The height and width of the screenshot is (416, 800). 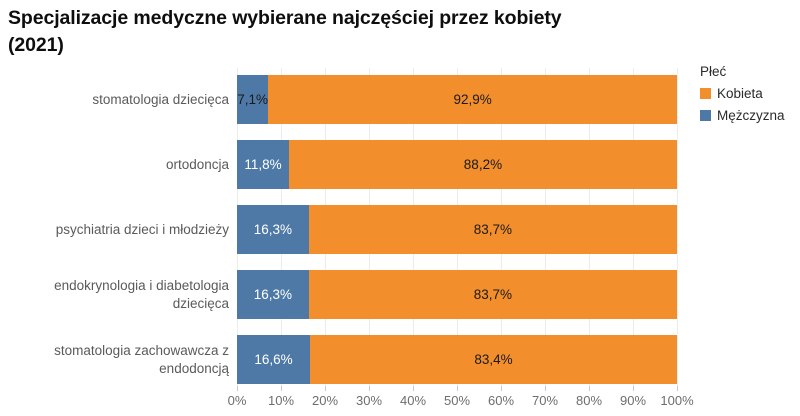 I want to click on x-axis-tick-label: 30%, so click(x=369, y=400).